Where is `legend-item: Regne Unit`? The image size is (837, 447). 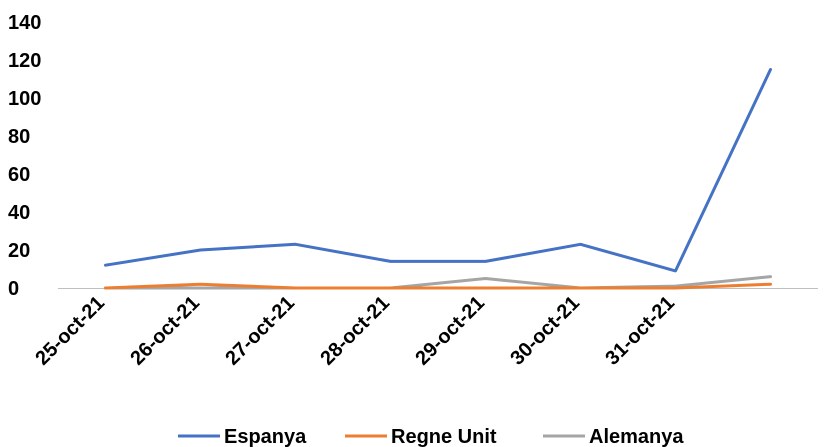
legend-item: Regne Unit is located at coordinates (421, 436).